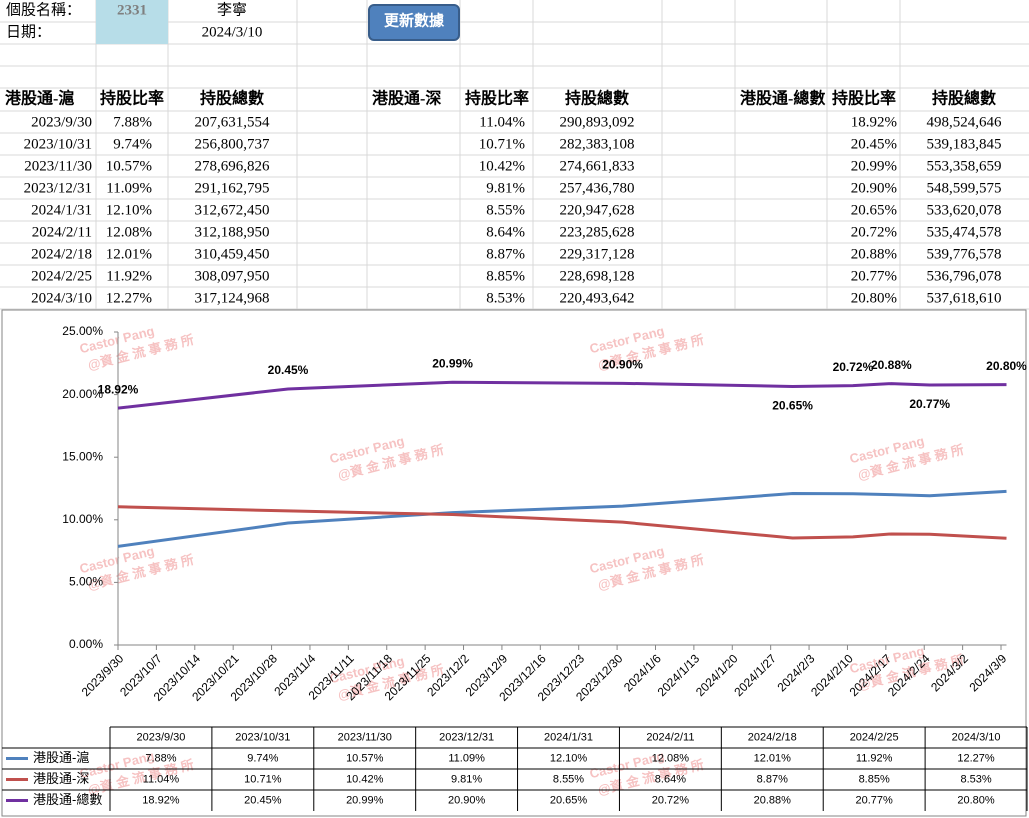 Image resolution: width=1029 pixels, height=818 pixels. What do you see at coordinates (160, 758) in the screenshot?
I see `table-value: 7.88%` at bounding box center [160, 758].